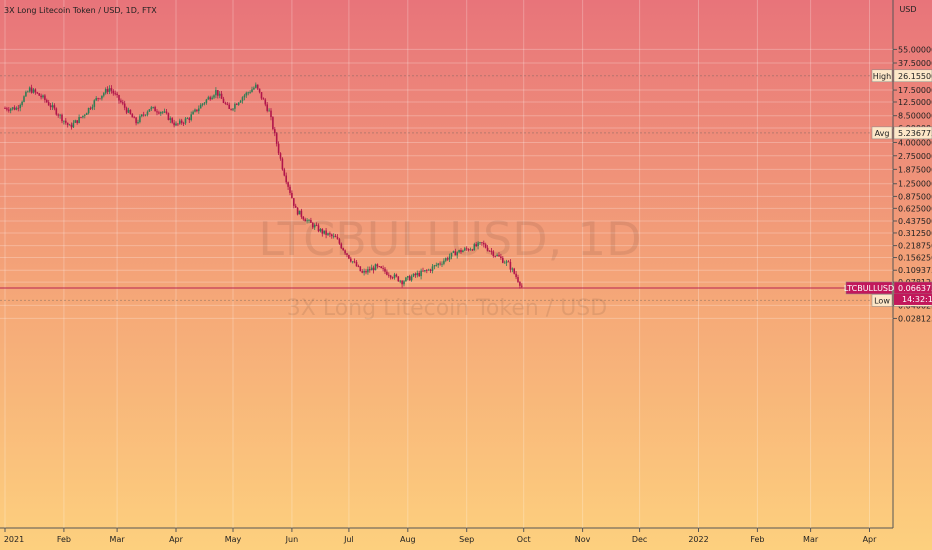  What do you see at coordinates (915, 76) in the screenshot?
I see `high-value: 26.155000` at bounding box center [915, 76].